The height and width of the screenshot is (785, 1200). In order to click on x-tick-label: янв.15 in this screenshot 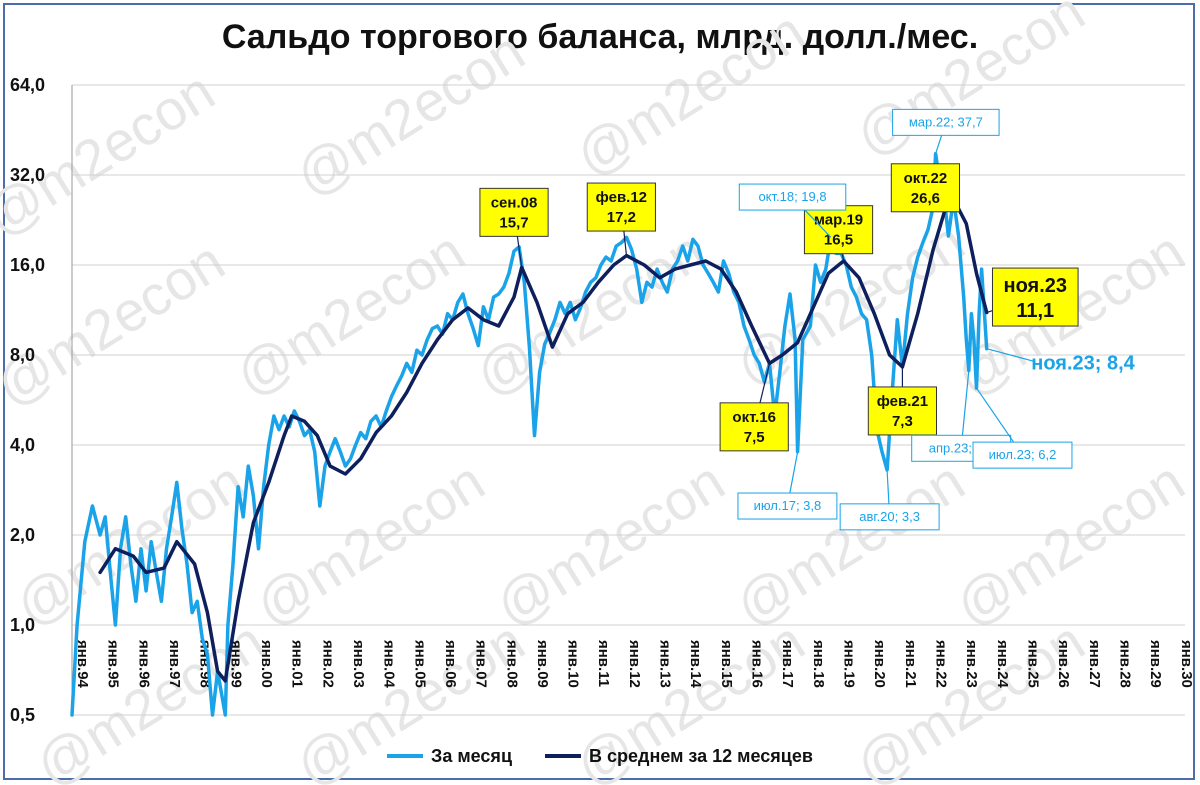, I will do `click(726, 664)`.